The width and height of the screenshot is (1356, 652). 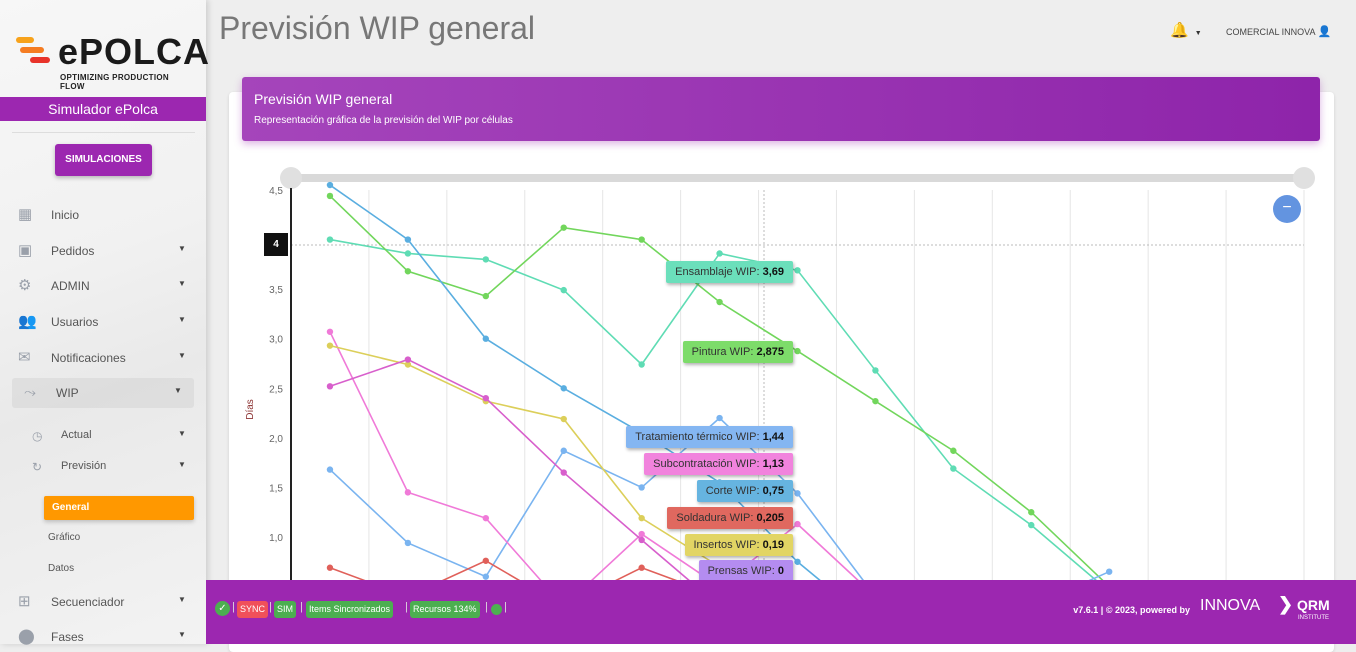 I want to click on sidebar-item-wip: ⤳ WIP ▼, so click(x=103, y=393).